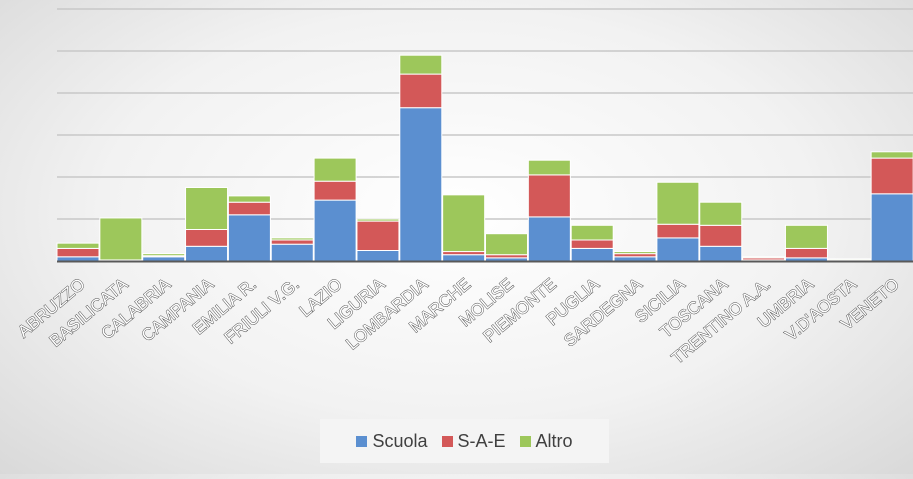  What do you see at coordinates (525, 441) in the screenshot?
I see `legend-swatch-altro` at bounding box center [525, 441].